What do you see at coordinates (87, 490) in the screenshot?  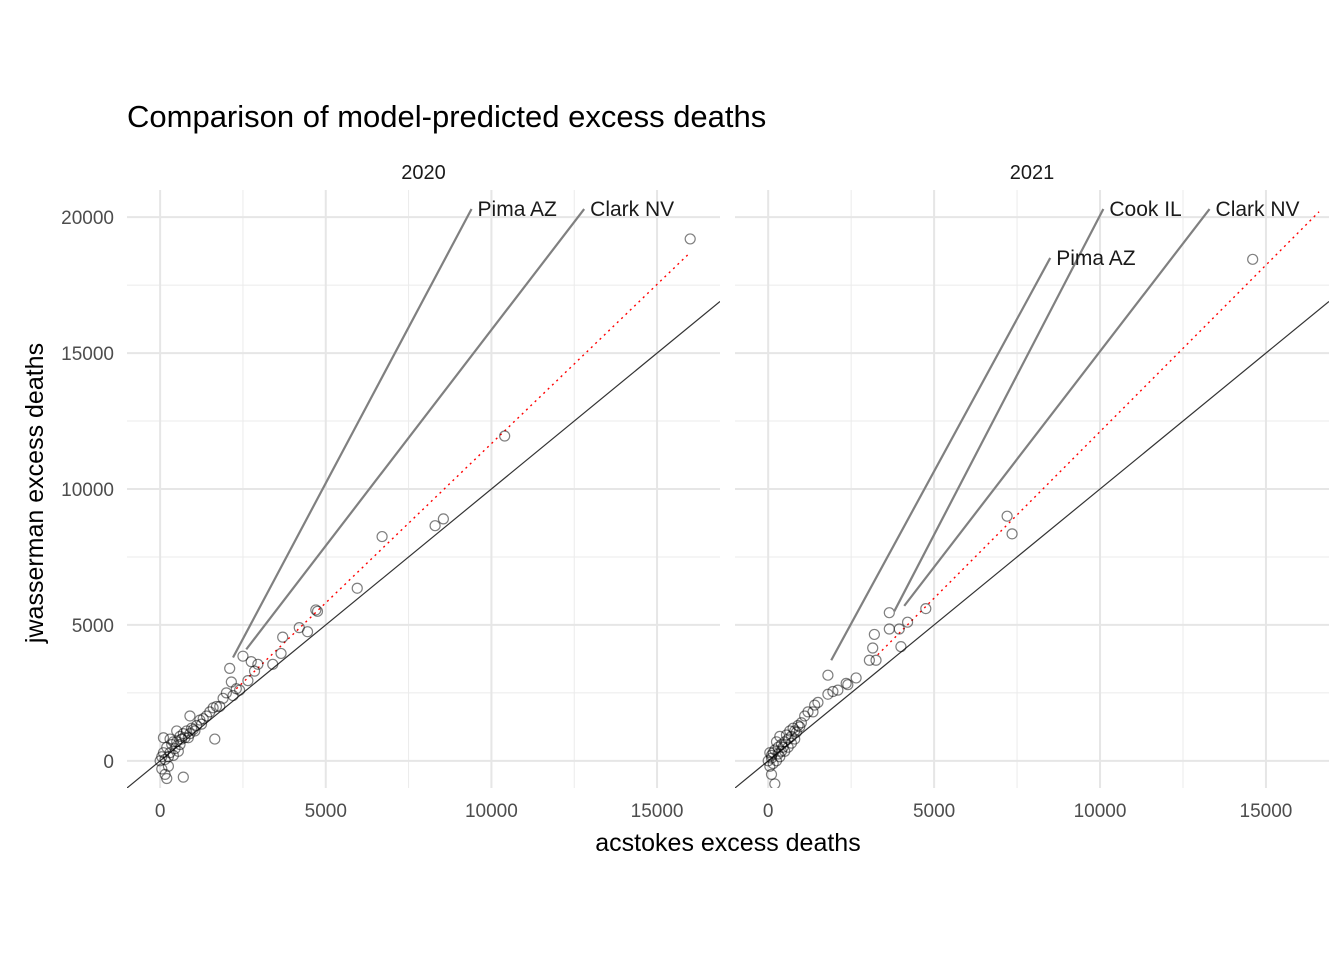 I see `y-tick-label: 10000` at bounding box center [87, 490].